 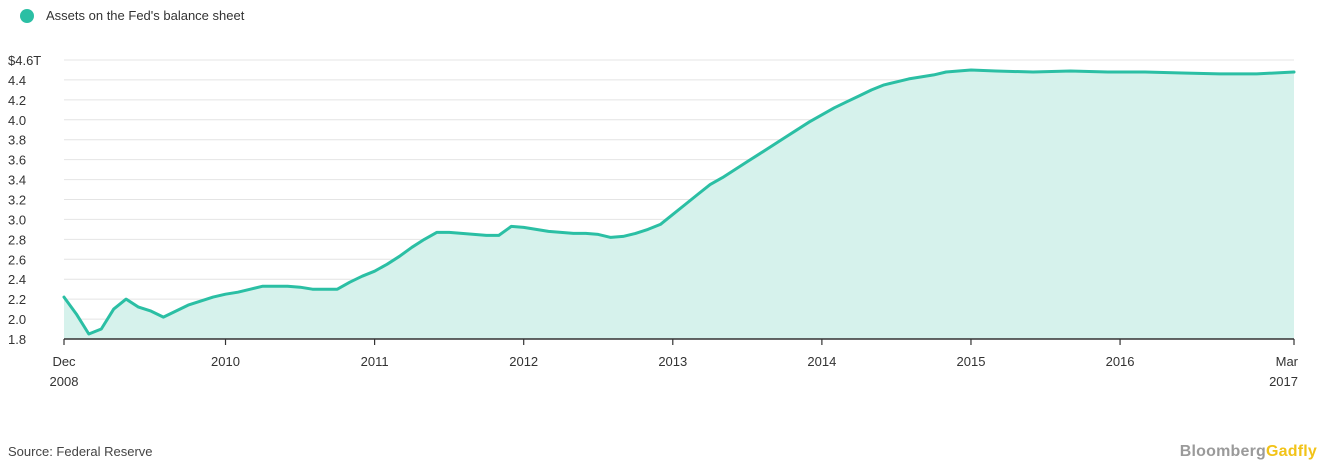 I want to click on legend-label: Assets on the Fed's balance sheet, so click(x=145, y=15).